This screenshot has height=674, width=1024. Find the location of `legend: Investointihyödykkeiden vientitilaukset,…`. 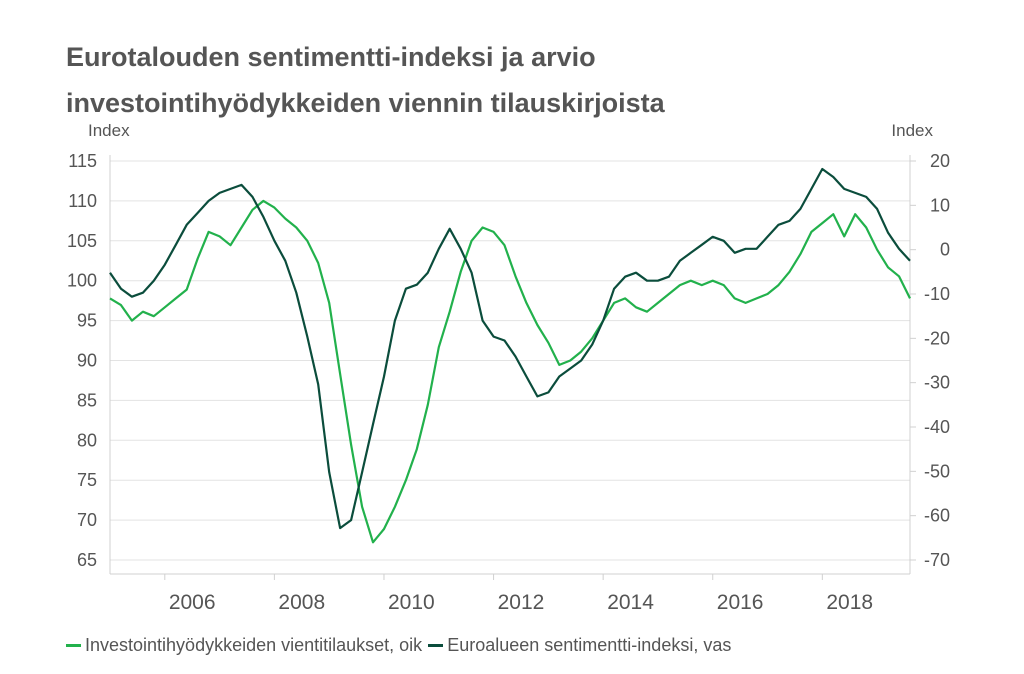

legend: Investointihyödykkeiden vientitilaukset,… is located at coordinates (398, 645).